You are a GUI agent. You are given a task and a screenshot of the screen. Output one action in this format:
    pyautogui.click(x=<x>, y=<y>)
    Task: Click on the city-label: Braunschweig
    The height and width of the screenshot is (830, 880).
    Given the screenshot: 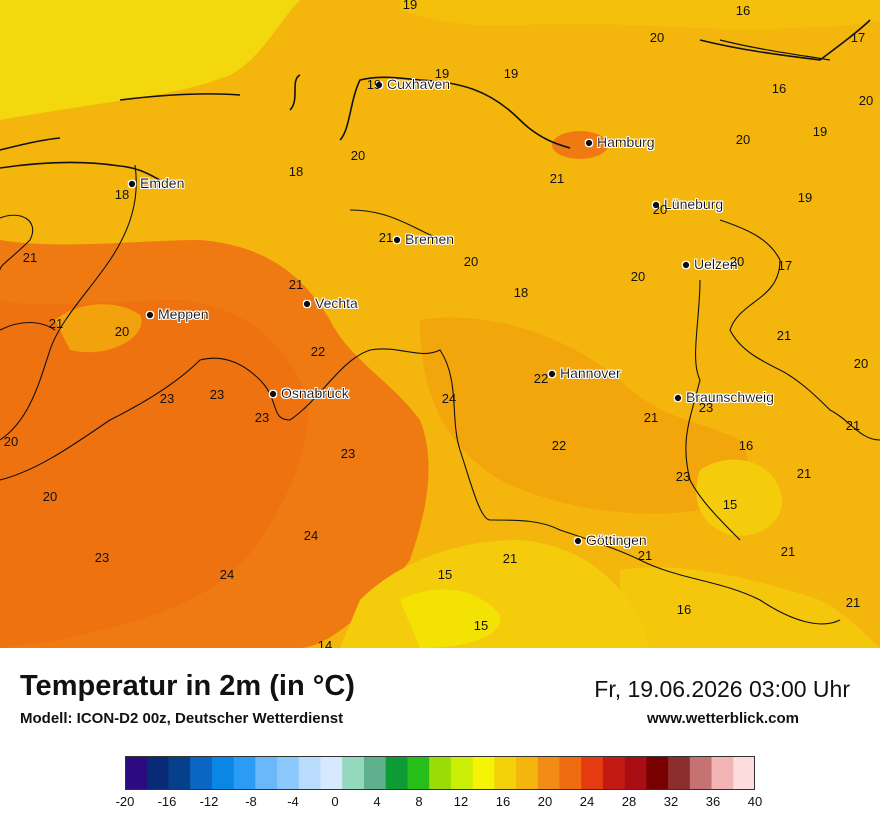 What is the action you would take?
    pyautogui.click(x=730, y=397)
    